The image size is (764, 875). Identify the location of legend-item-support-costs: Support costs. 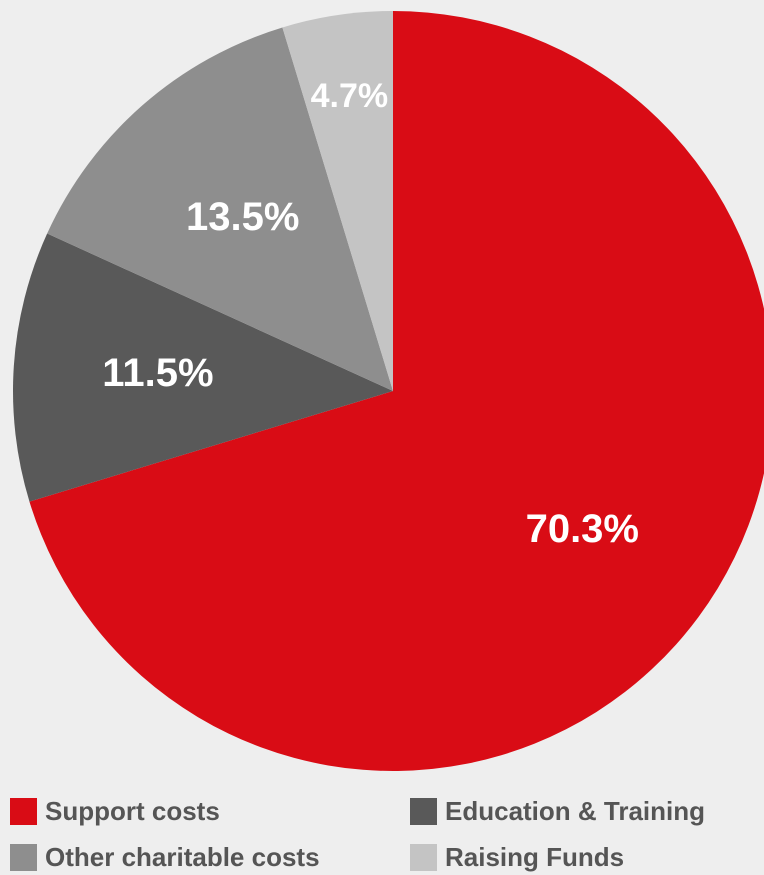
(210, 811).